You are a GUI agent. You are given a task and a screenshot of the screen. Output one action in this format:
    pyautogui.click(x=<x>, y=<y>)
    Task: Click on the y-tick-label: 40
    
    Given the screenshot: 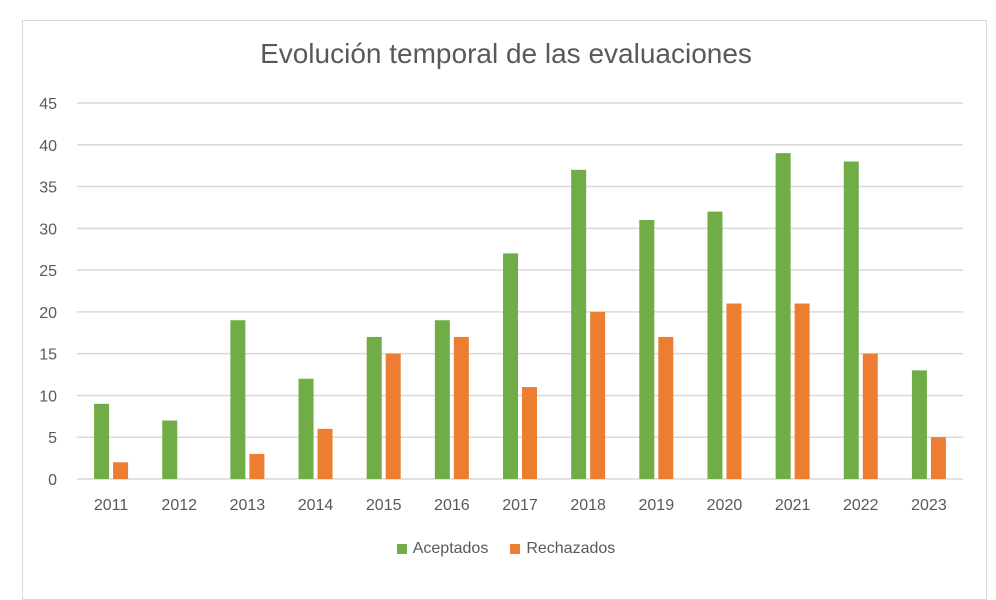 What is the action you would take?
    pyautogui.click(x=48, y=146)
    